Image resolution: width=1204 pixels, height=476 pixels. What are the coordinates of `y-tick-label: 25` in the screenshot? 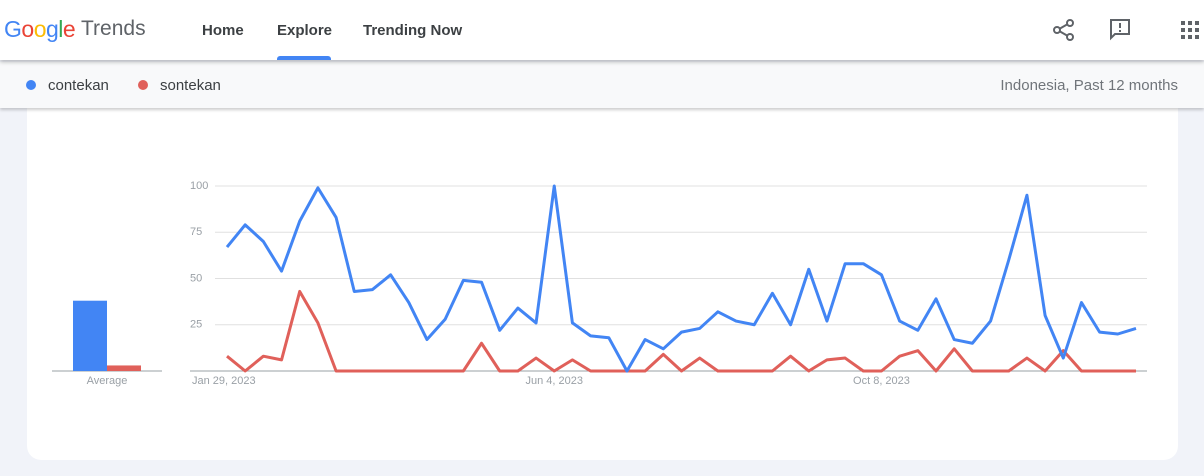 It's located at (196, 325).